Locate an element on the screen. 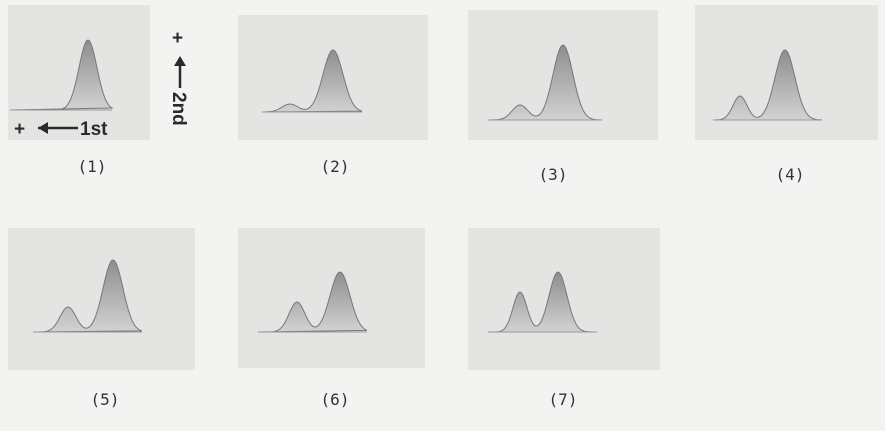 This screenshot has height=431, width=885. panel-label: (4) is located at coordinates (790, 174).